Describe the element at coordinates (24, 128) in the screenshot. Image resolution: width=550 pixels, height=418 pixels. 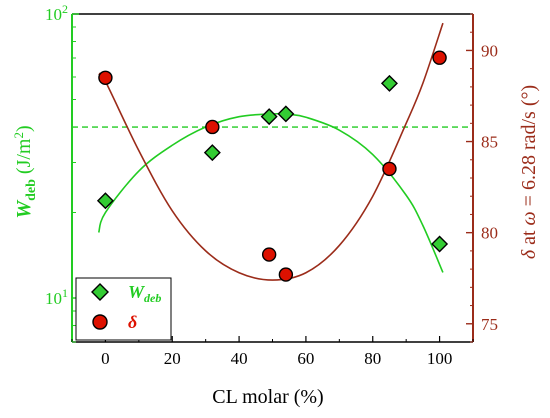
I see `y-left-label-close: )` at that location.